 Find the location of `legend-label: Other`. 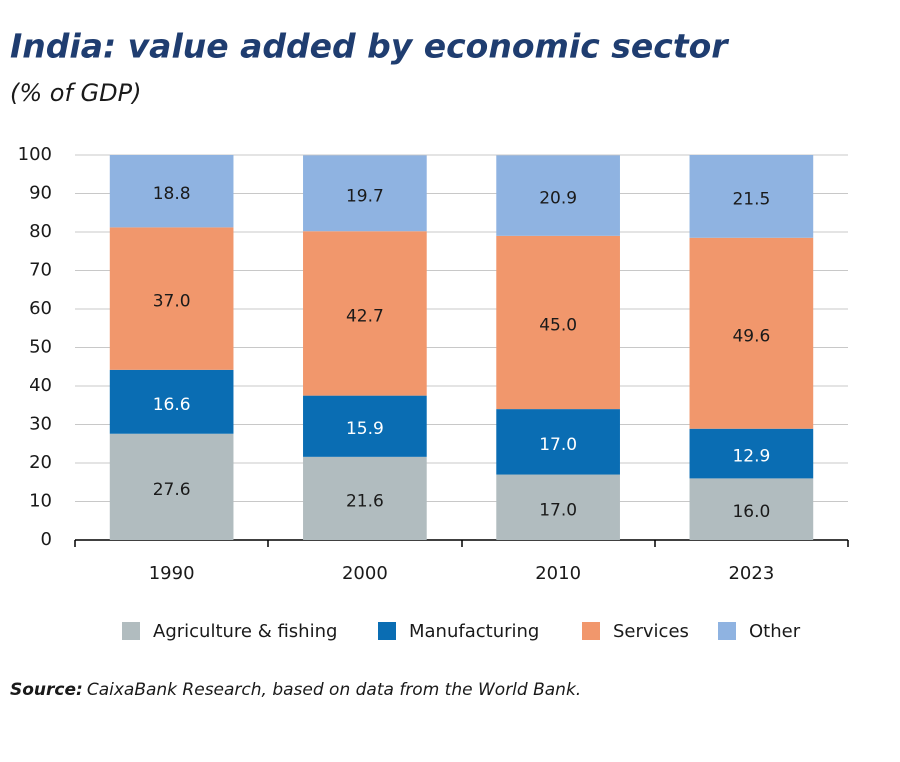

legend-label: Other is located at coordinates (775, 631).